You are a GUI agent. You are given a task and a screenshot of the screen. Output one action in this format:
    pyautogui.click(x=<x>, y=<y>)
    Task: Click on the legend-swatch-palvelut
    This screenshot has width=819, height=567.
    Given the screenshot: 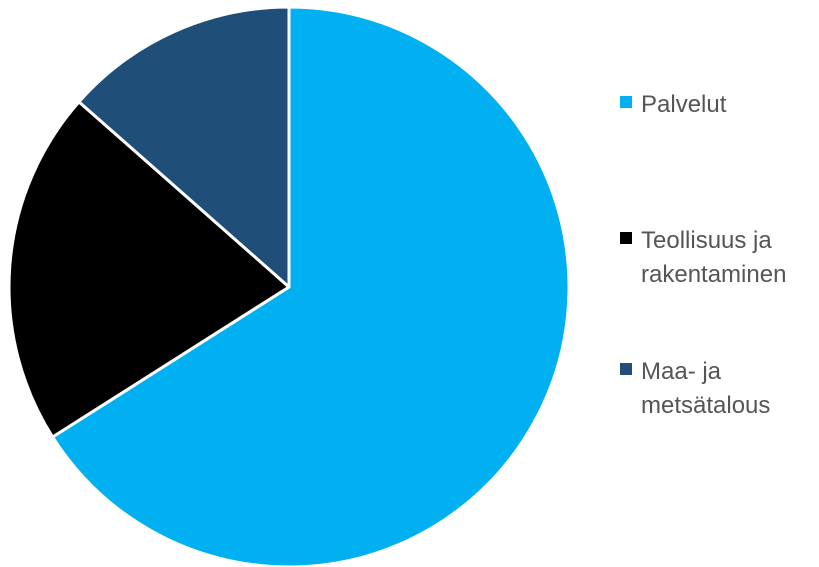 What is the action you would take?
    pyautogui.click(x=626, y=102)
    